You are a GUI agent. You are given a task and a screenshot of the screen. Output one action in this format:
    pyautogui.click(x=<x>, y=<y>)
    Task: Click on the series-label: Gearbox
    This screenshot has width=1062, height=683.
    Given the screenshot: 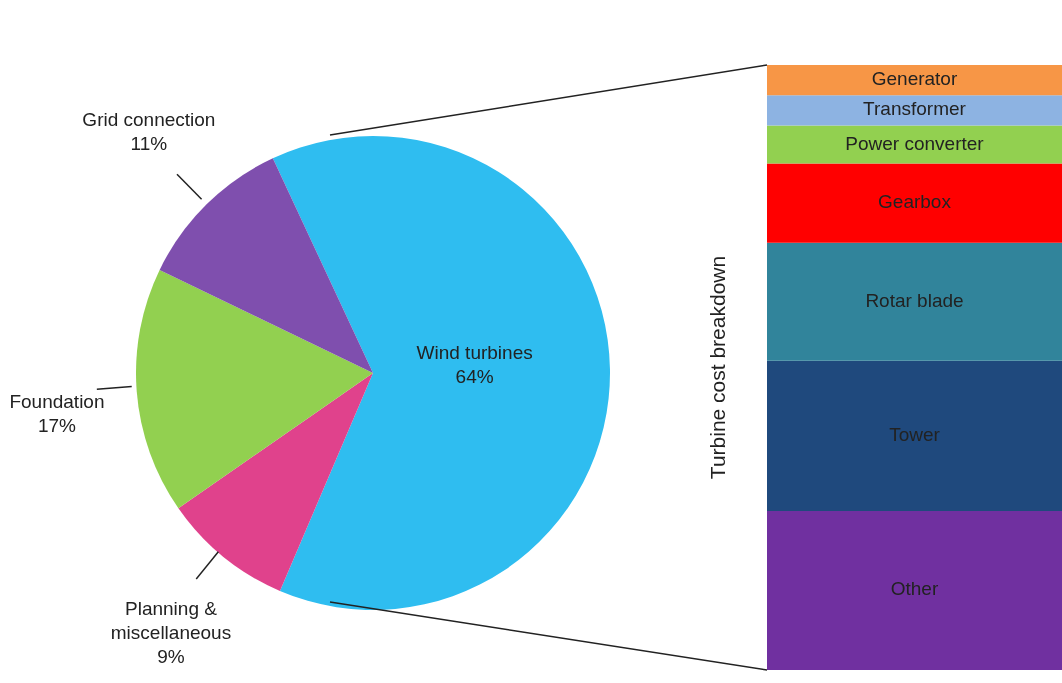 What is the action you would take?
    pyautogui.click(x=915, y=202)
    